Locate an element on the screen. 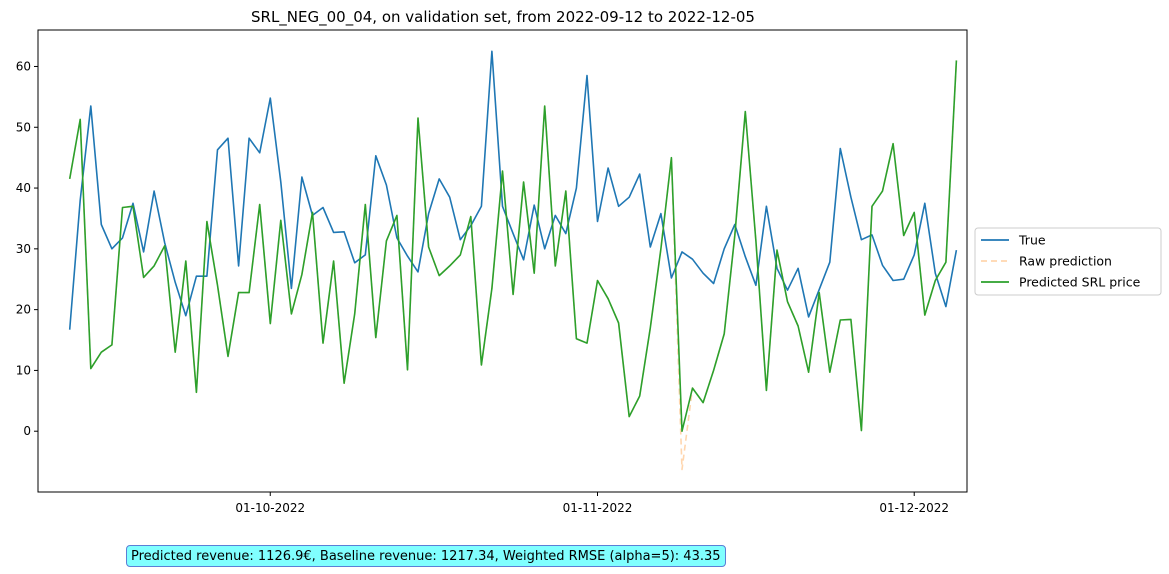 The width and height of the screenshot is (1169, 574). legend-box is located at coordinates (1068, 261).